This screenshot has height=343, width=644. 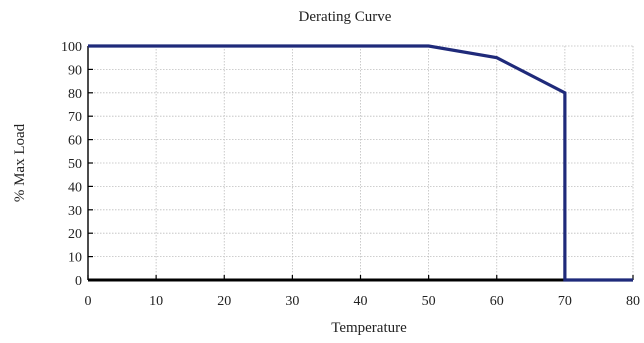 I want to click on y-tick-label-0: 0, so click(x=78, y=281).